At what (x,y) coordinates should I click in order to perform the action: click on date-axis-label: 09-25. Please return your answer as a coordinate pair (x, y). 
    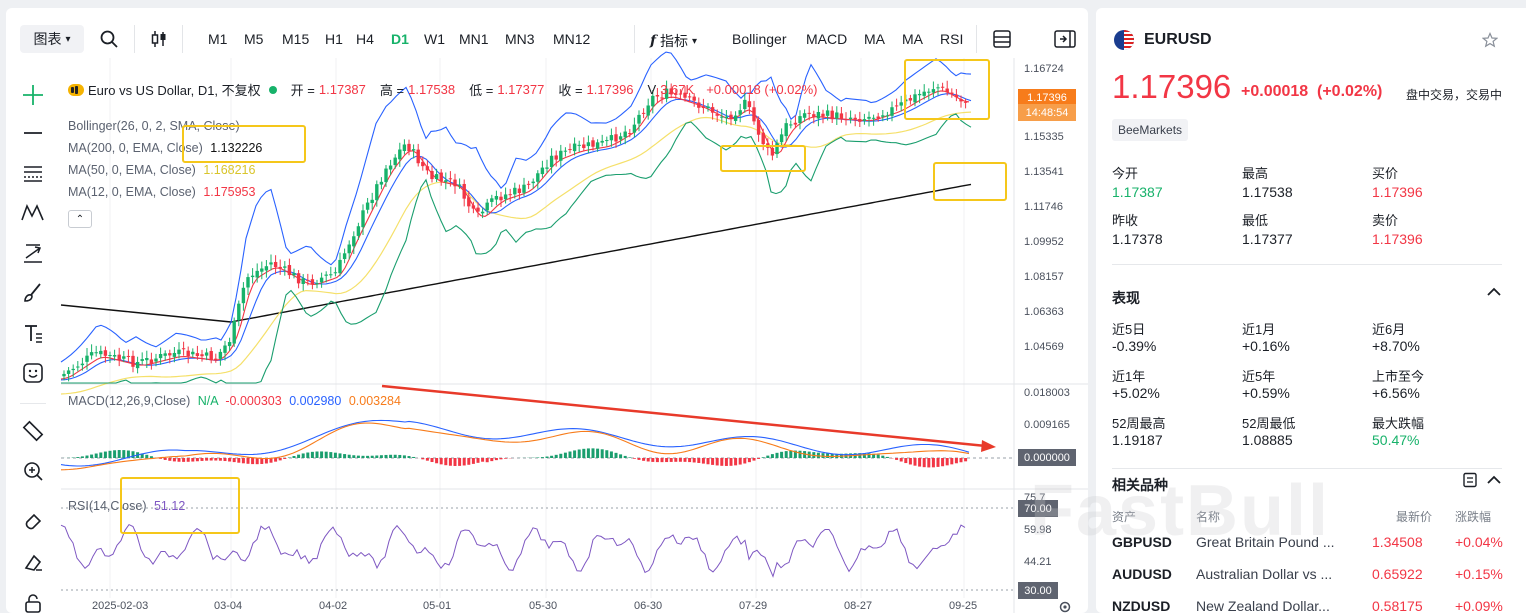
    Looking at the image, I should click on (963, 606).